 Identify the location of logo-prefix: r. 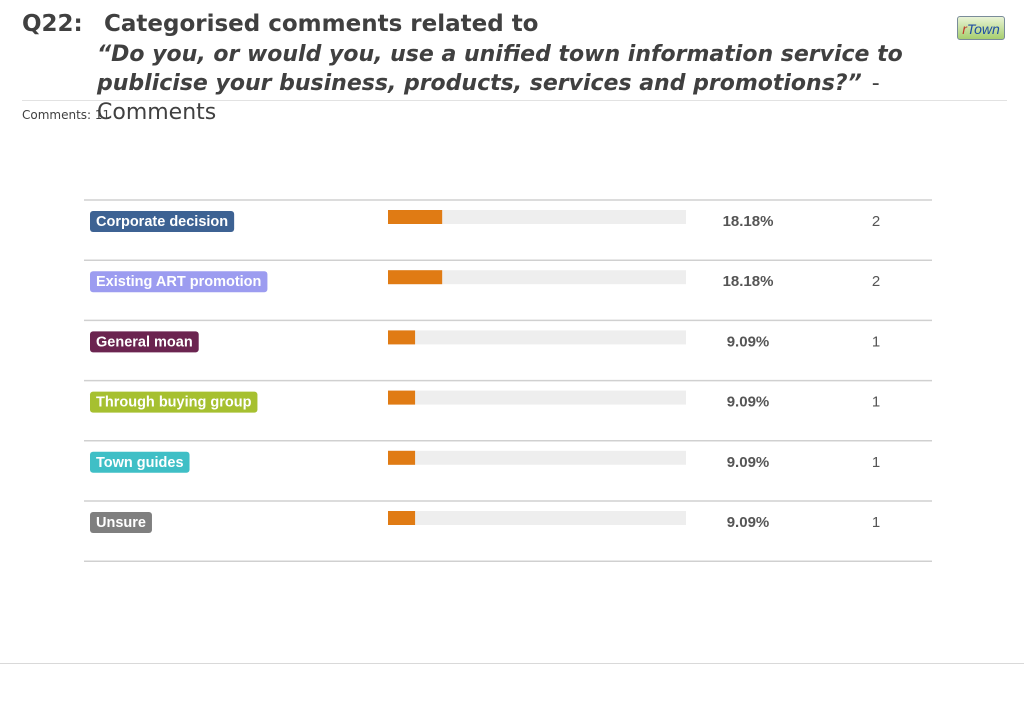
(964, 29).